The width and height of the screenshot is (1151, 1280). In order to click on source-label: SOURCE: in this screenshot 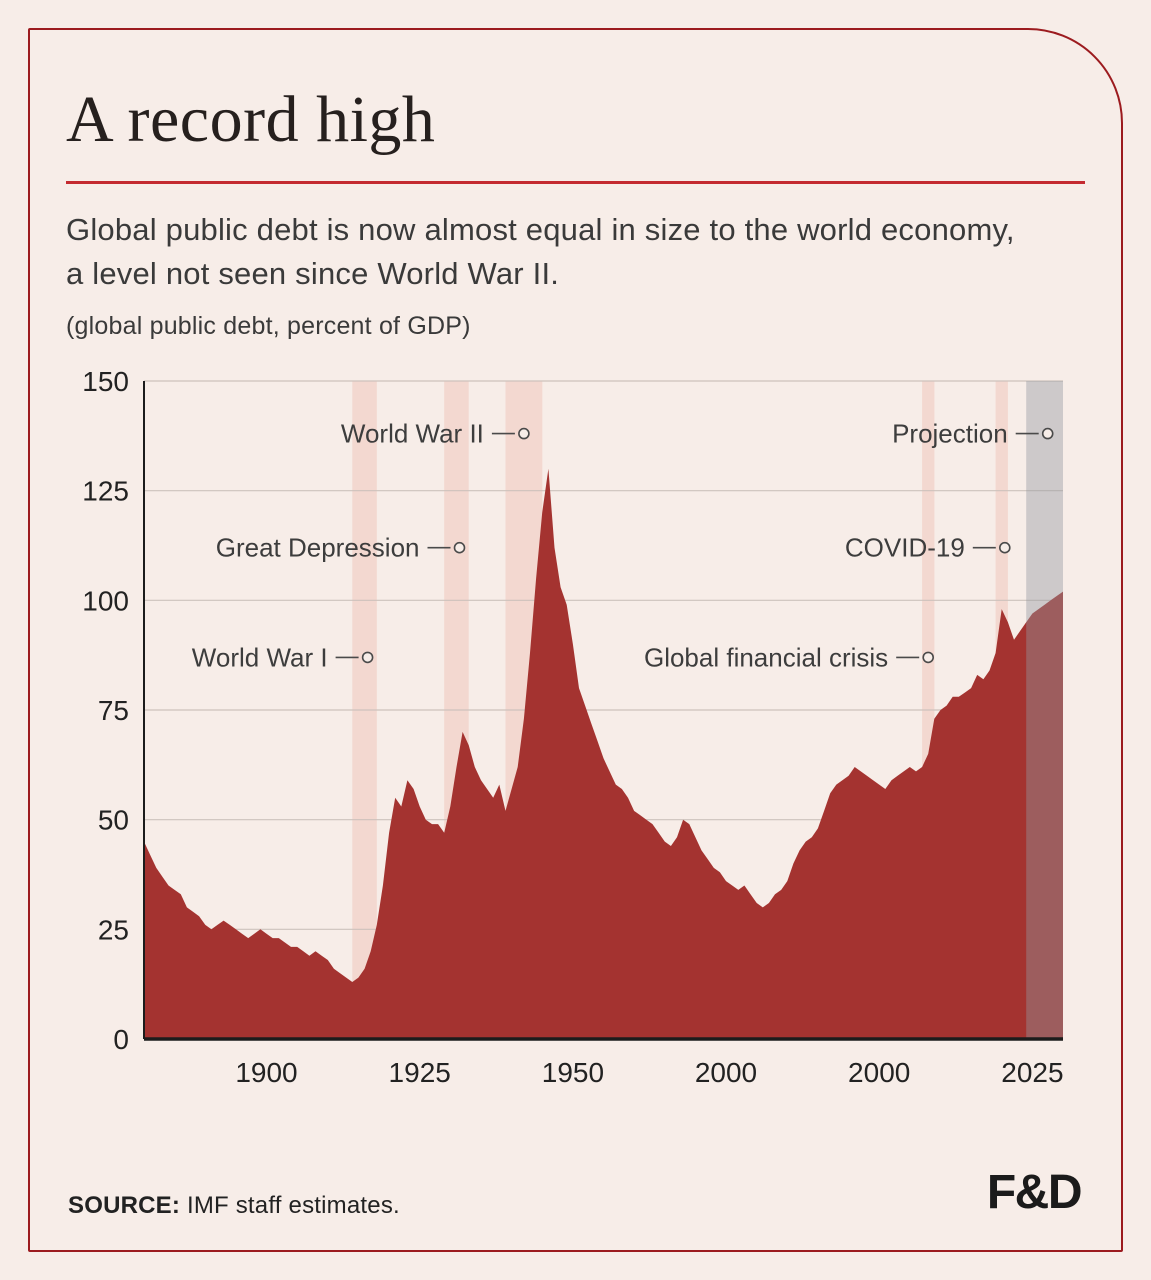, I will do `click(124, 1205)`.